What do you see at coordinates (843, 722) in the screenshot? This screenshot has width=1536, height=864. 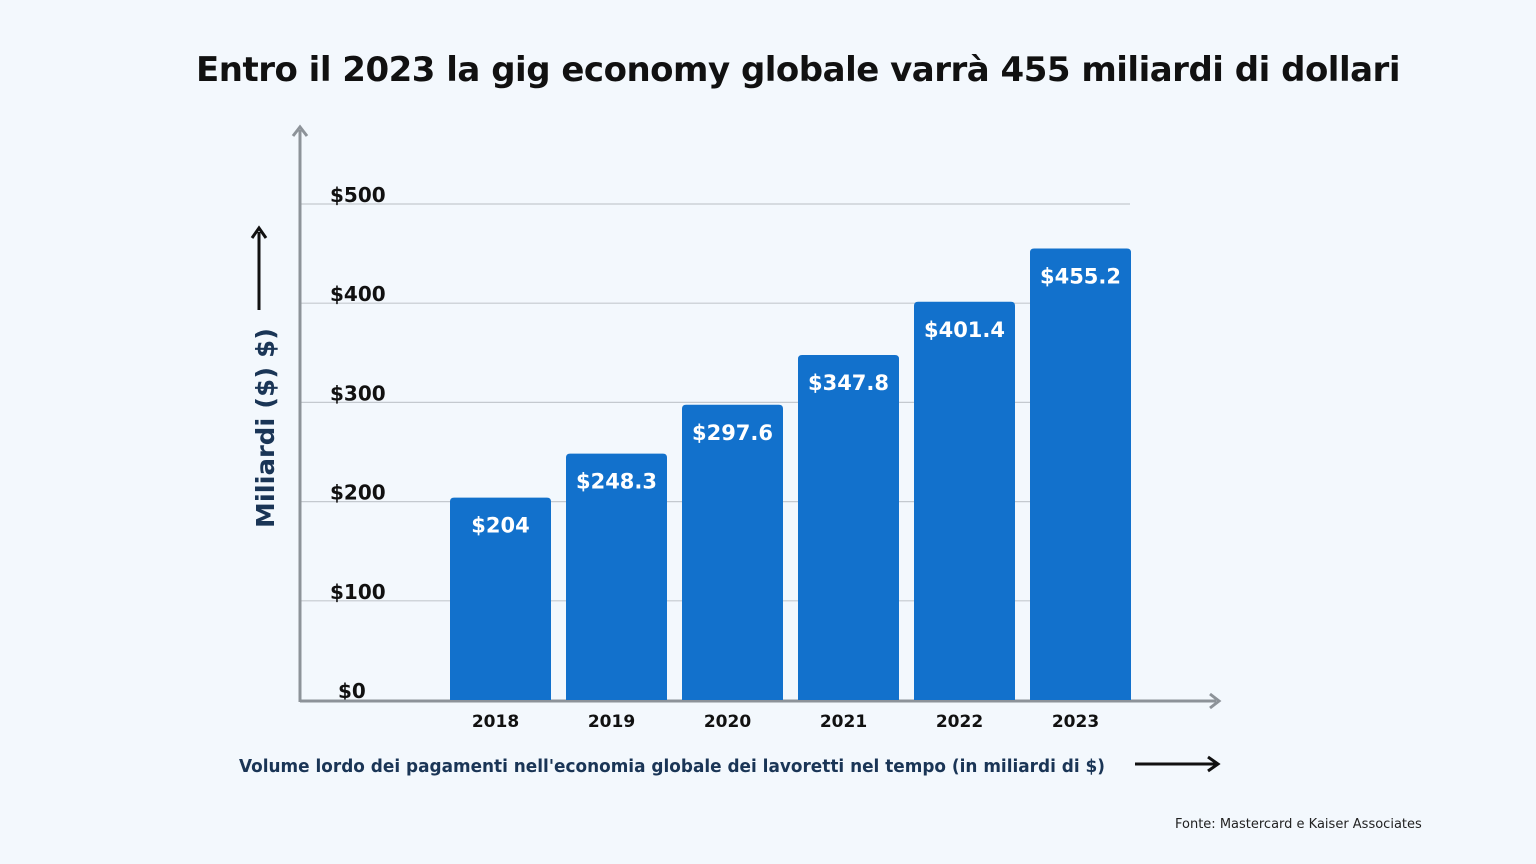 I see `x-tick-label: 2021` at bounding box center [843, 722].